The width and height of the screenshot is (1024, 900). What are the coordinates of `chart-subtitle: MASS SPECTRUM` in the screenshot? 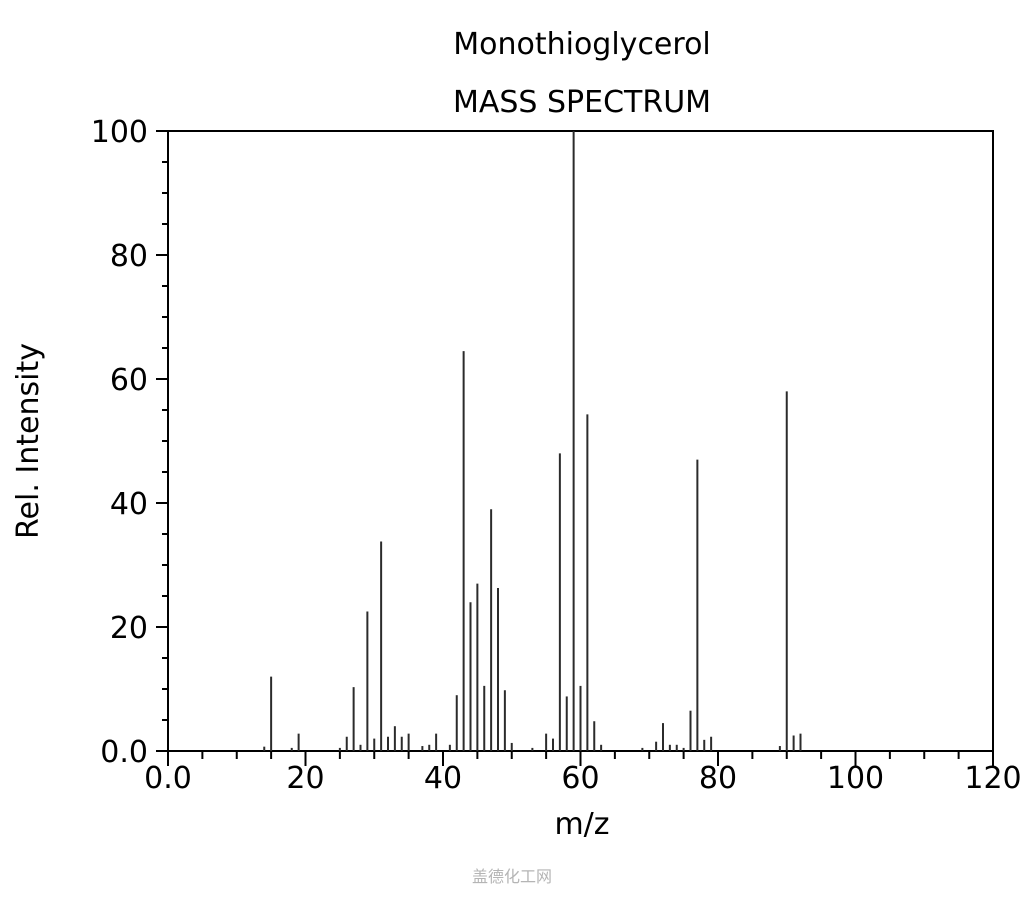 It's located at (582, 102).